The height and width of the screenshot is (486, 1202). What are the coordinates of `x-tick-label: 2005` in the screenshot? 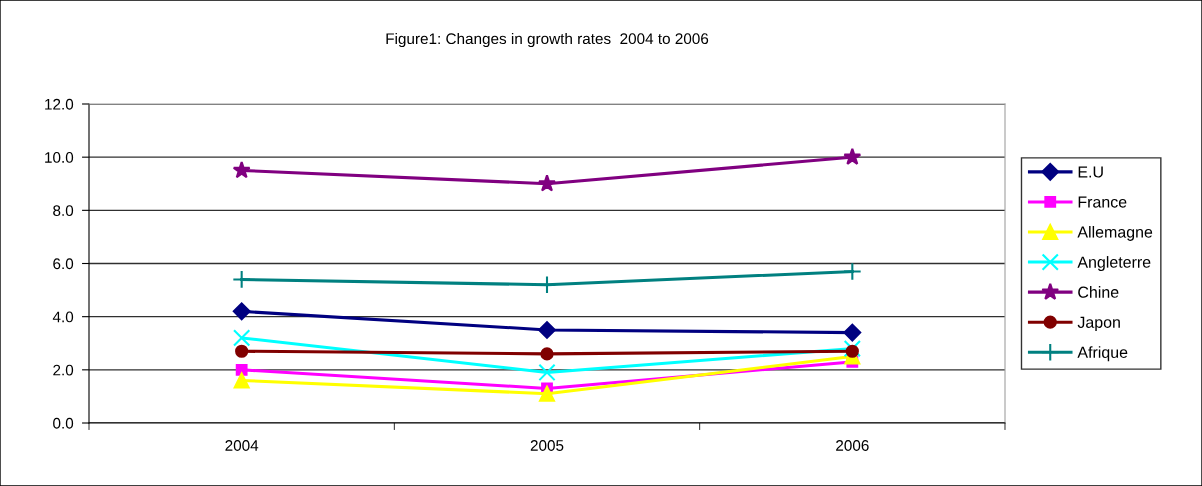 It's located at (547, 445).